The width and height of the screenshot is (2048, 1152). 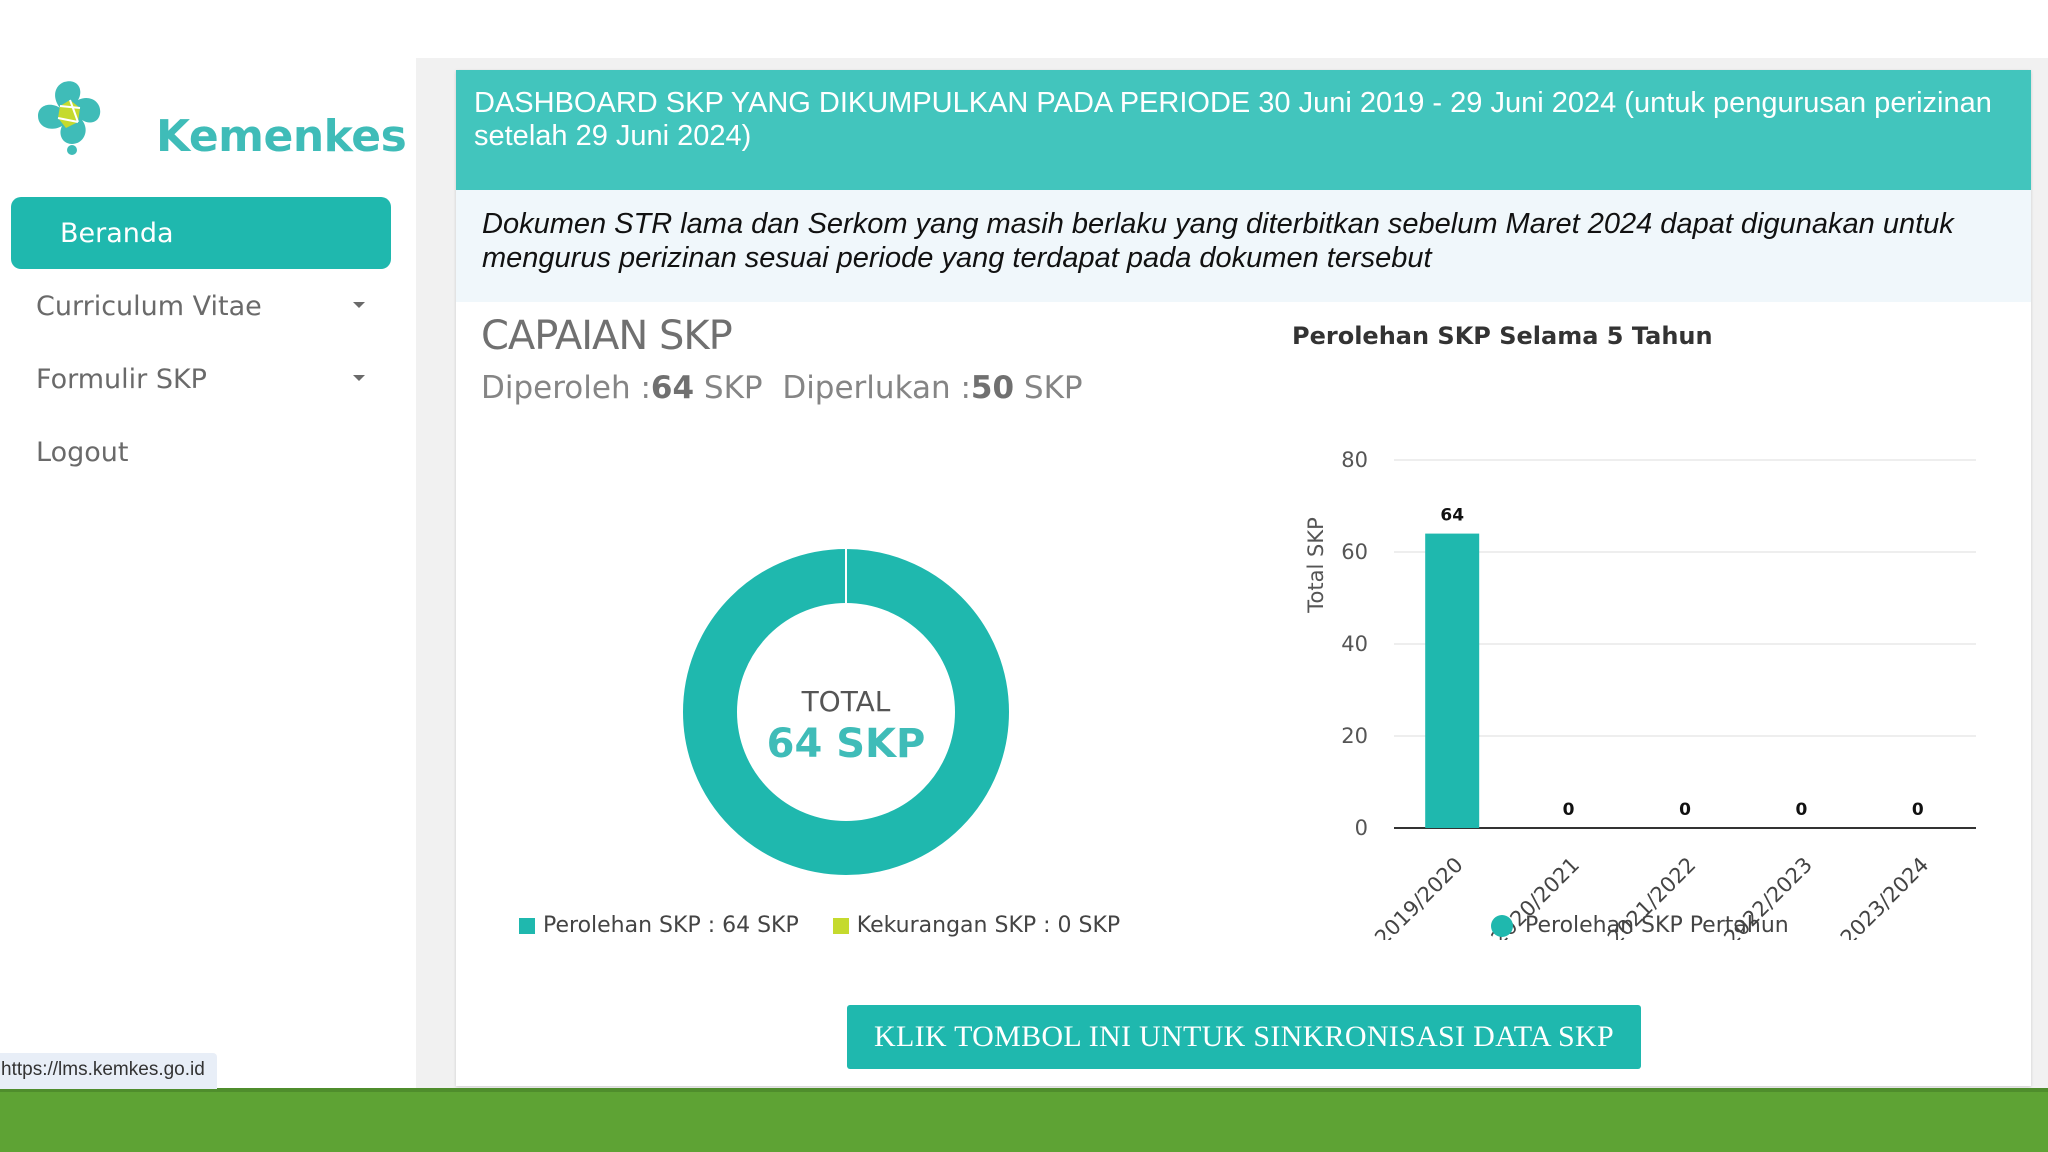 I want to click on legend-label: Perolehan SKP Pertahun, so click(x=1657, y=925).